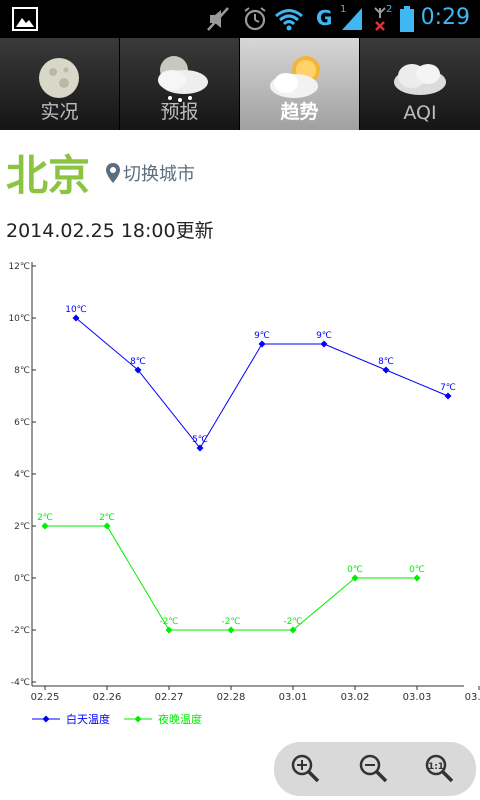 The width and height of the screenshot is (480, 800). Describe the element at coordinates (445, 17) in the screenshot. I see `status-clock: 0:29` at that location.